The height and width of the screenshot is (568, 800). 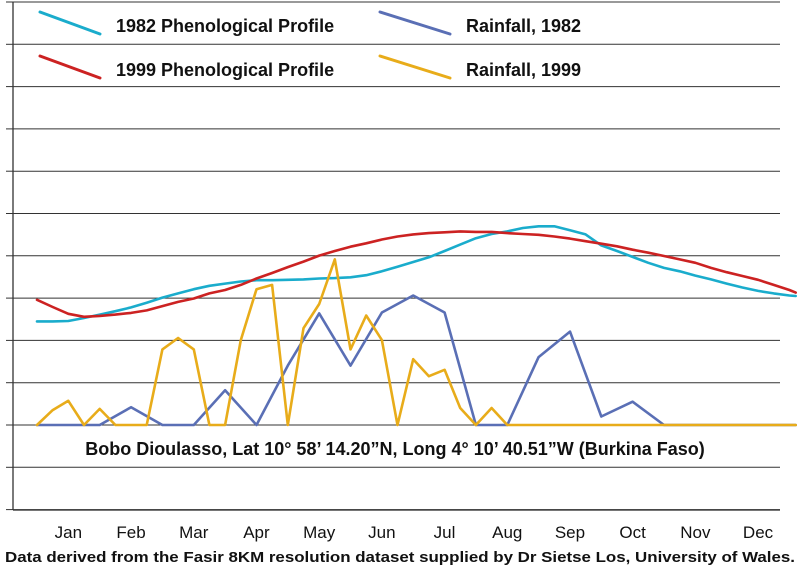 I want to click on x-tick-label-dec: Dec, so click(x=758, y=532).